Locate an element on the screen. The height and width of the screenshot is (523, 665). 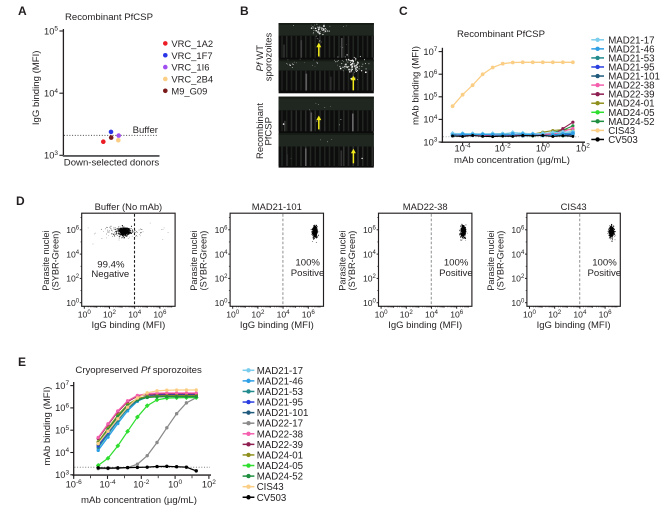
svg-text: Buffer is located at coordinates (146, 130).